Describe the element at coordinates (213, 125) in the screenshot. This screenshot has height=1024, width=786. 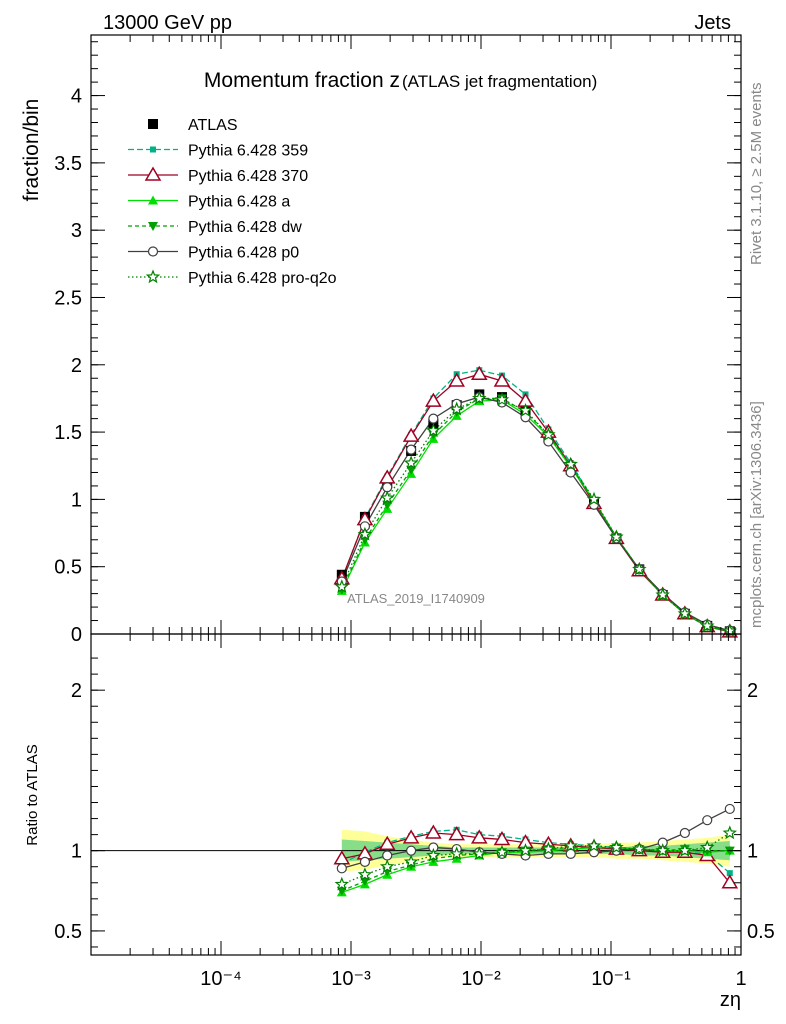
I see `legend-label-0: ATLAS` at that location.